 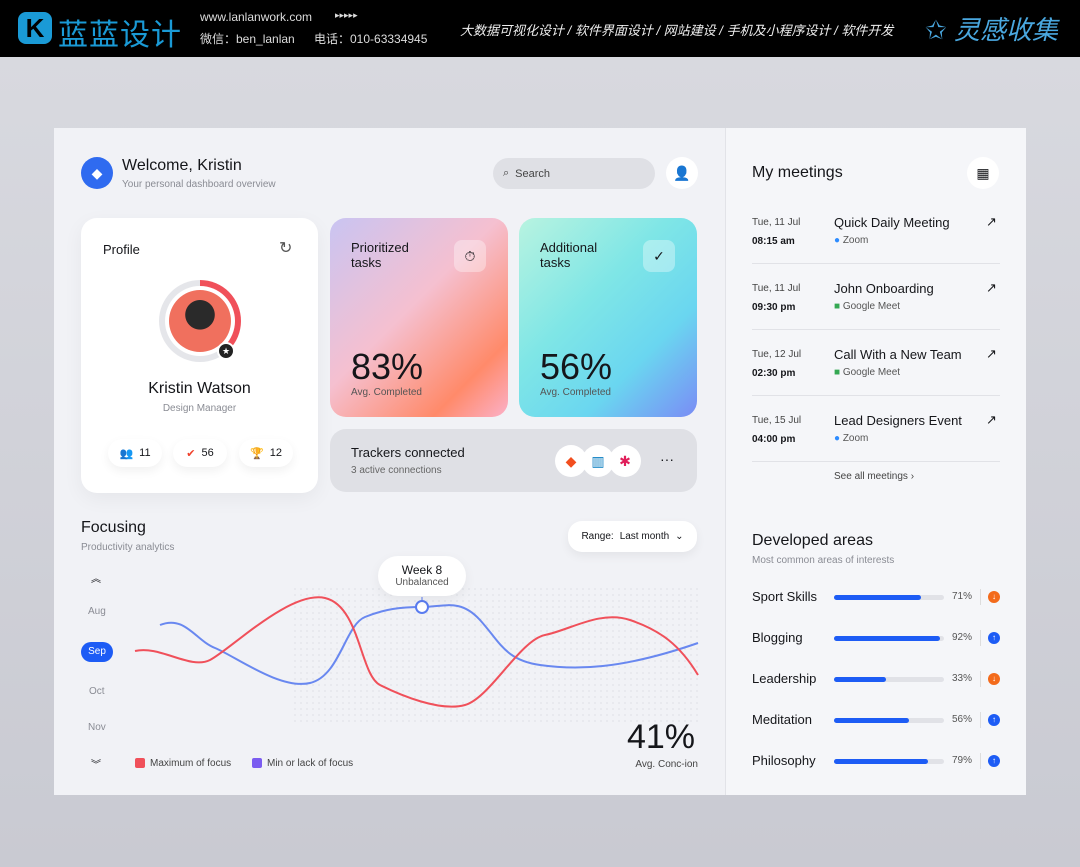 What do you see at coordinates (667, 459) in the screenshot?
I see `more-icon: ···` at bounding box center [667, 459].